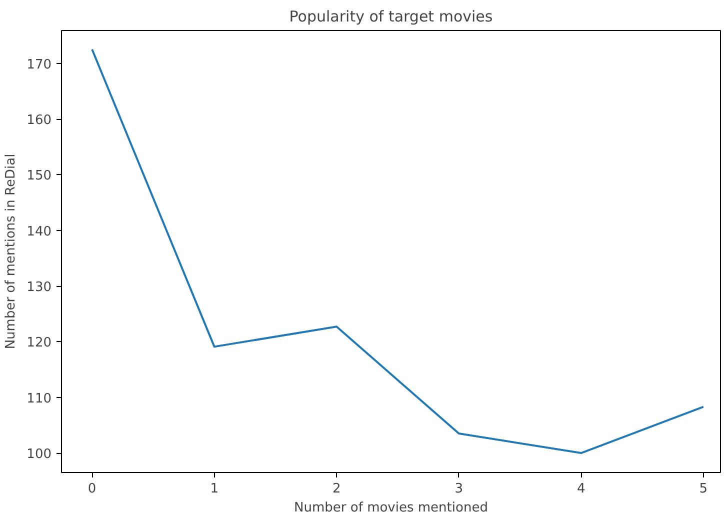  I want to click on y-tick-label: 170, so click(39, 64).